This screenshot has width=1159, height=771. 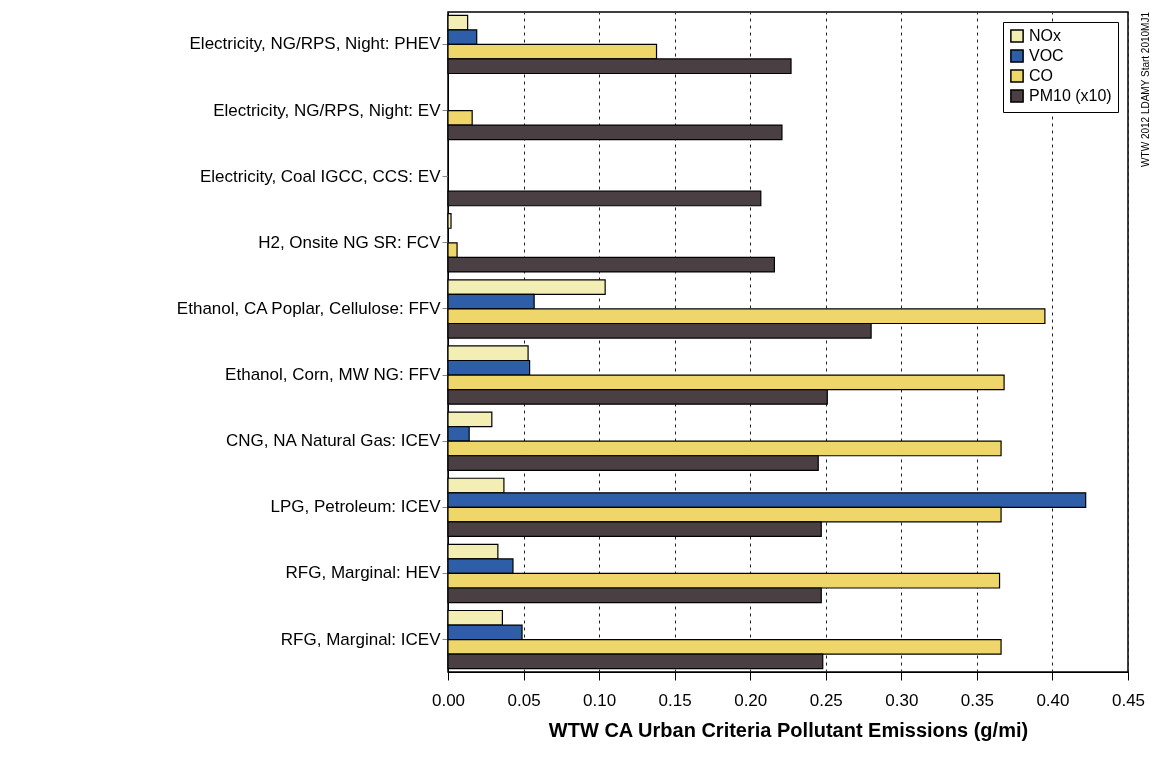 What do you see at coordinates (1070, 95) in the screenshot?
I see `legend-label: PM10 (x10)` at bounding box center [1070, 95].